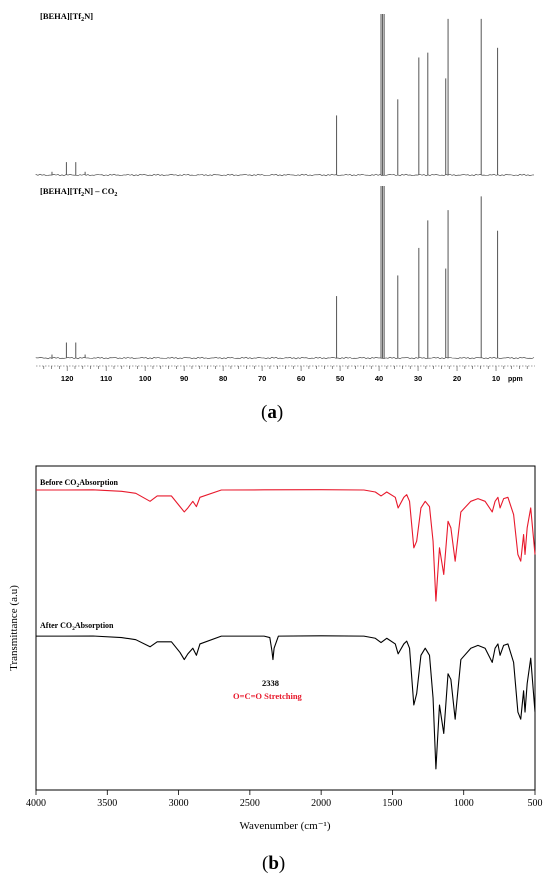 The height and width of the screenshot is (884, 550). I want to click on nmr-series-label-top: [BEHA][Tf2N], so click(66, 17).